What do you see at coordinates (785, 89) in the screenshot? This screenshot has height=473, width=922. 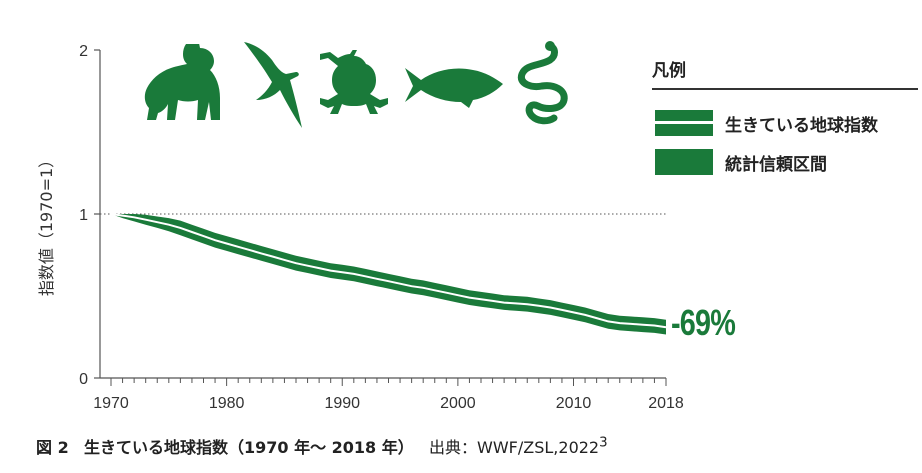 I see `legend-divider` at bounding box center [785, 89].